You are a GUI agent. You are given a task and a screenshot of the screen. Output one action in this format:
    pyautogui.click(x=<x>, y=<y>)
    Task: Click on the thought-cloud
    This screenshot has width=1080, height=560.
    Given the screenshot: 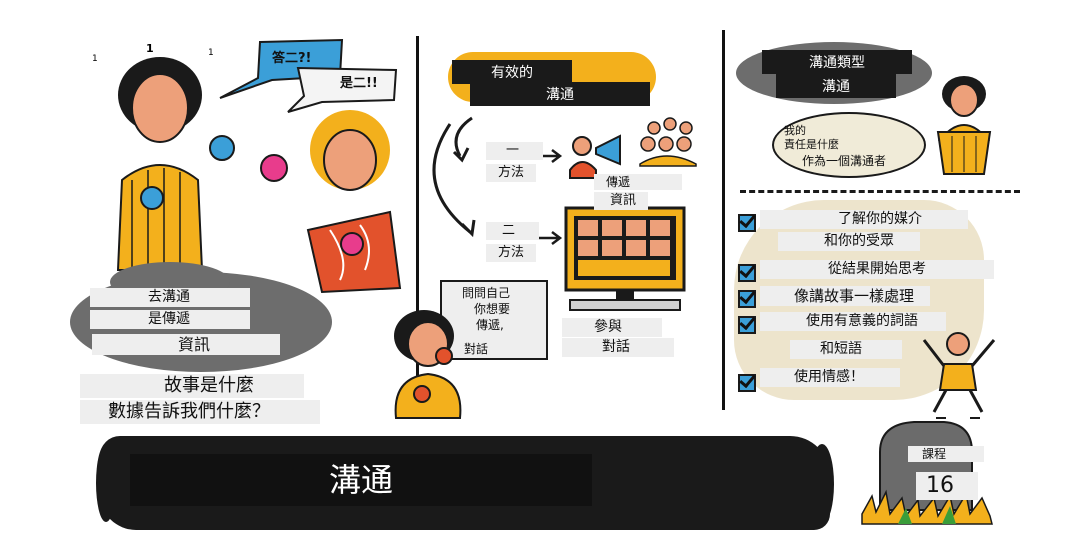 What is the action you would take?
    pyautogui.click(x=849, y=145)
    